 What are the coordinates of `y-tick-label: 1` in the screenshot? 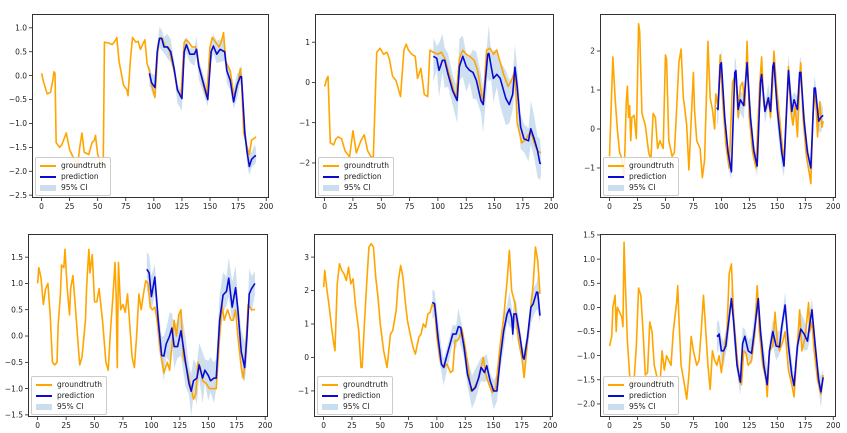 It's located at (306, 324).